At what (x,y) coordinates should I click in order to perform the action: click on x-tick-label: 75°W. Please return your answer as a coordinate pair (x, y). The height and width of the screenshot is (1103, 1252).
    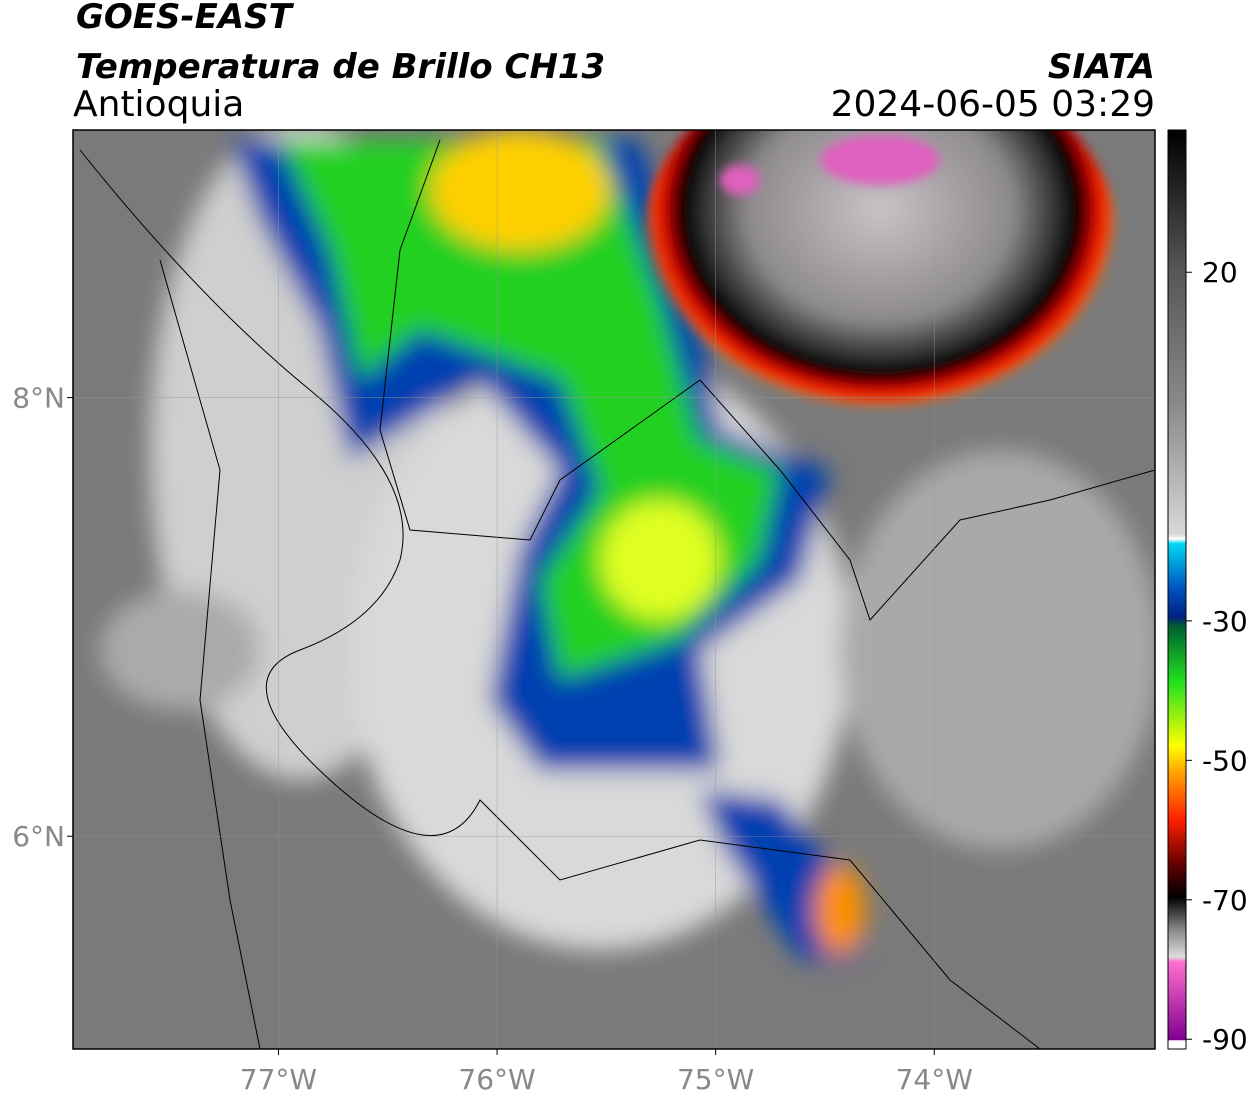
    Looking at the image, I should click on (715, 1079).